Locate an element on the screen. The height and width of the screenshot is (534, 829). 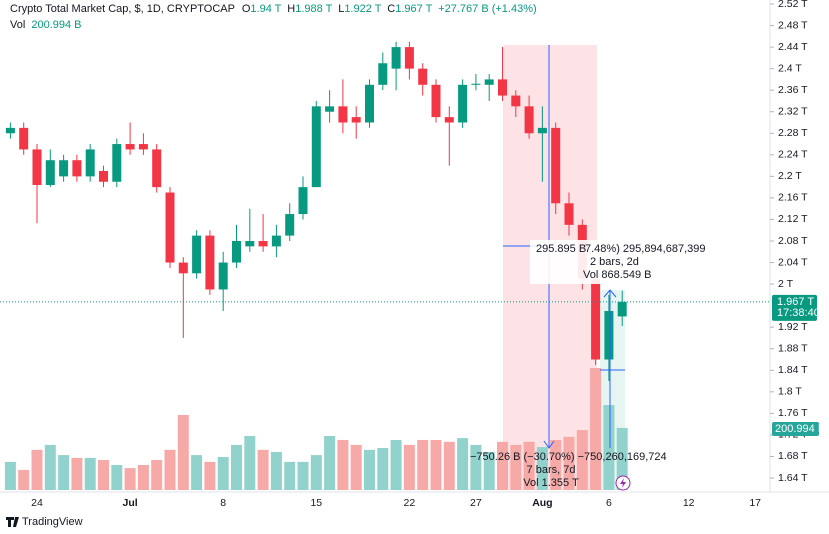
legend-key: C is located at coordinates (391, 9).